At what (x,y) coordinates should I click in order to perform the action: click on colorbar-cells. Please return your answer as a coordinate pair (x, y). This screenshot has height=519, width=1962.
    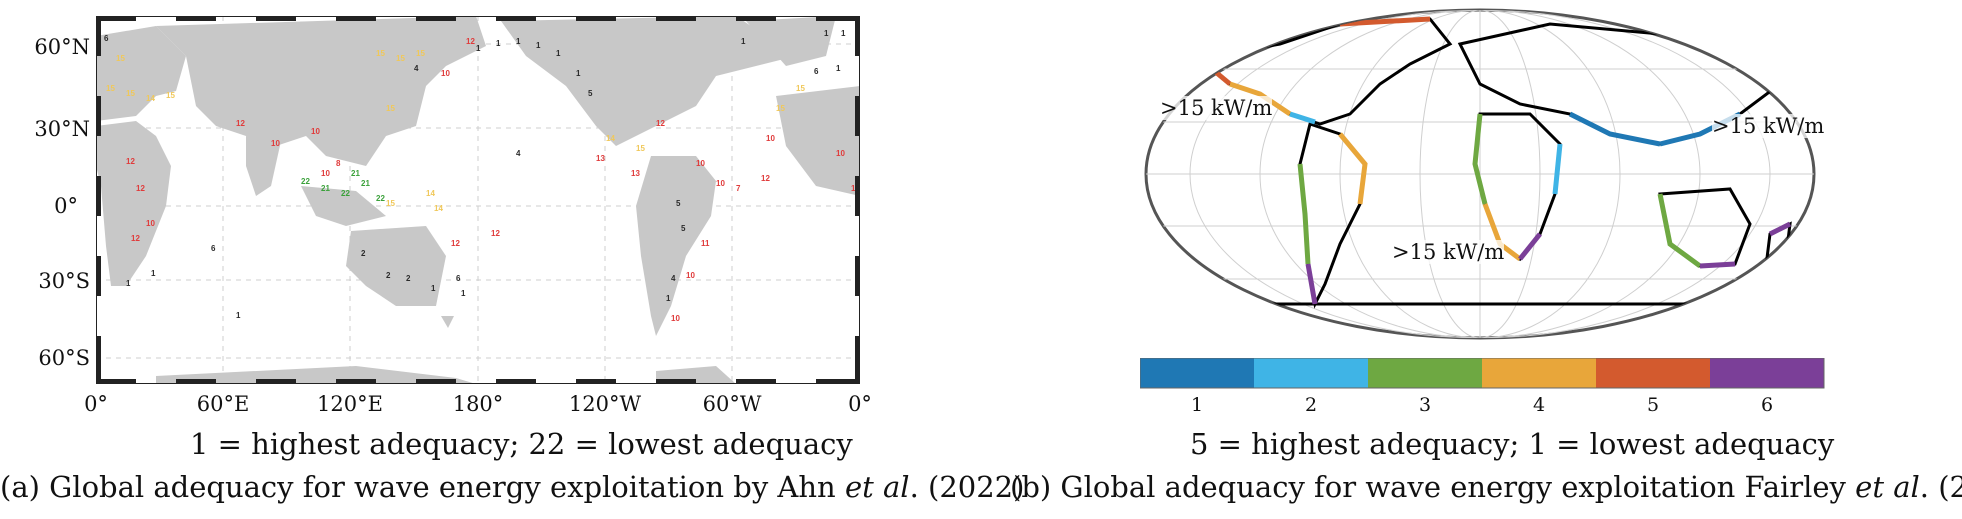
    Looking at the image, I should click on (1482, 373).